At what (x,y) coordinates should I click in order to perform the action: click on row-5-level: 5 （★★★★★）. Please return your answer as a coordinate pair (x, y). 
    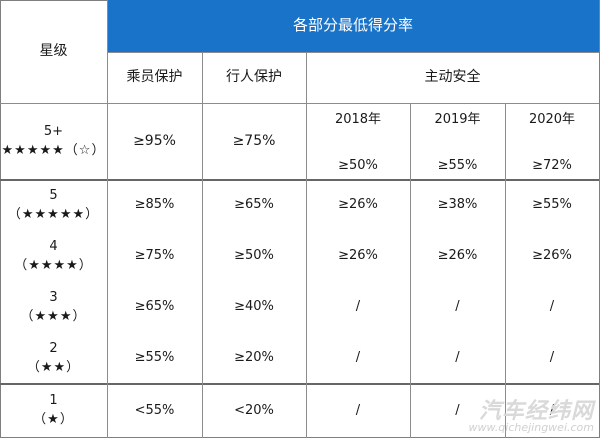
    Looking at the image, I should click on (53, 205).